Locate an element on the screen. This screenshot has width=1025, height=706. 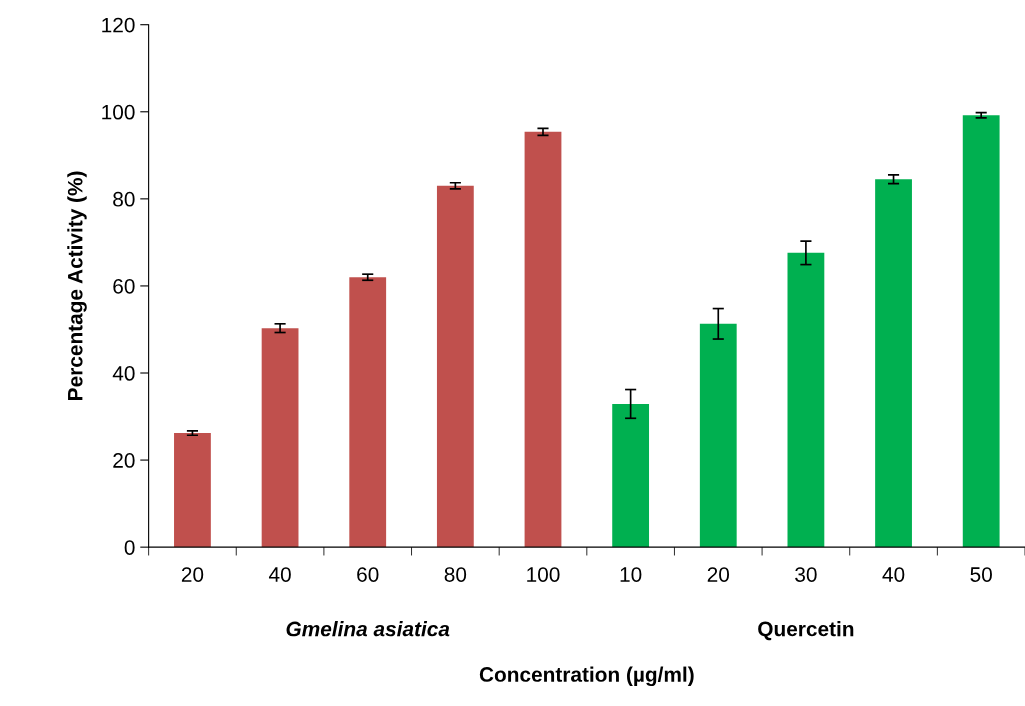
text: Gmelina asiatica is located at coordinates (368, 629).